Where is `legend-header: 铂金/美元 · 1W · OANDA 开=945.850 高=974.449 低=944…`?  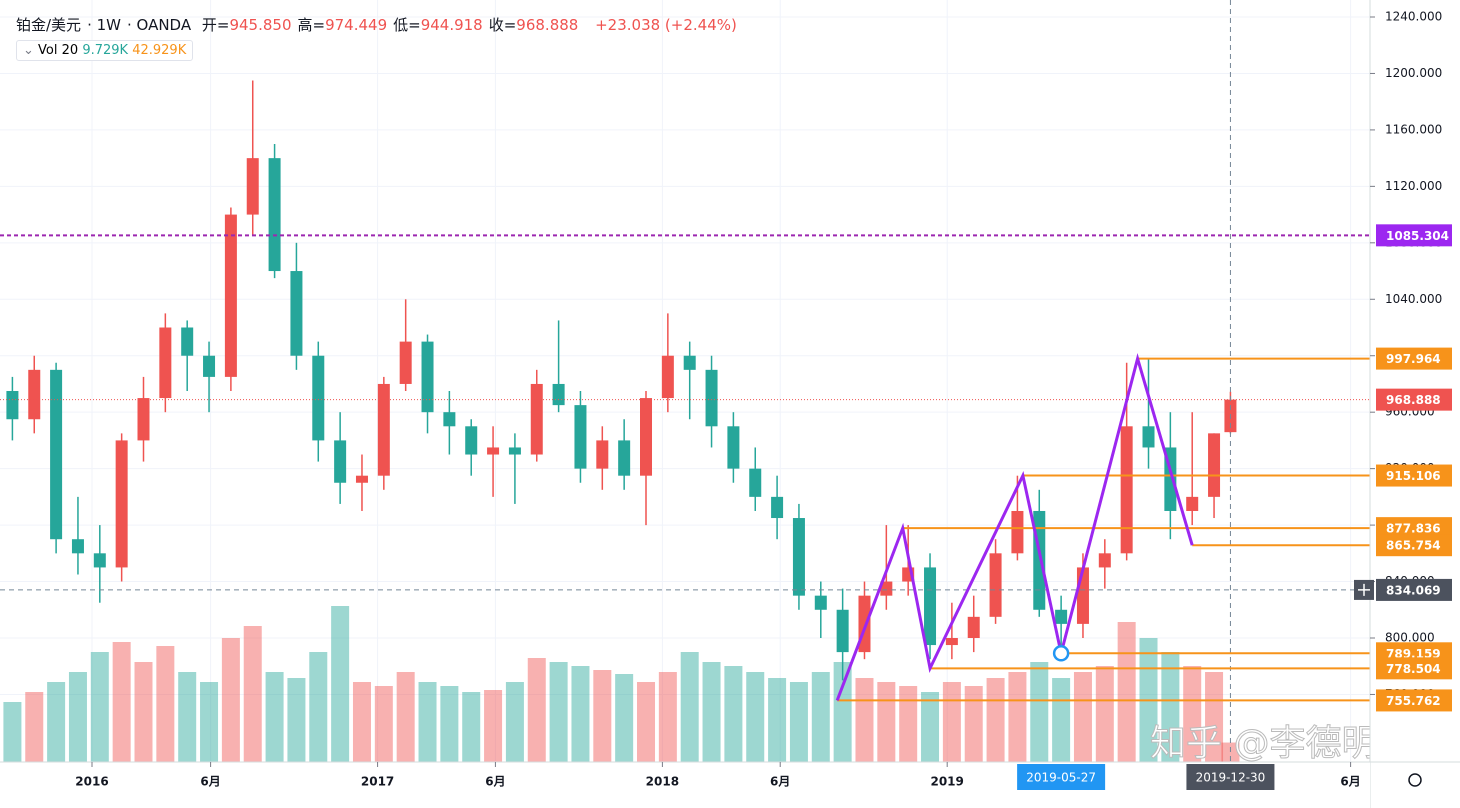
legend-header: 铂金/美元 · 1W · OANDA 开=945.850 高=974.449 低=944… is located at coordinates (376, 25).